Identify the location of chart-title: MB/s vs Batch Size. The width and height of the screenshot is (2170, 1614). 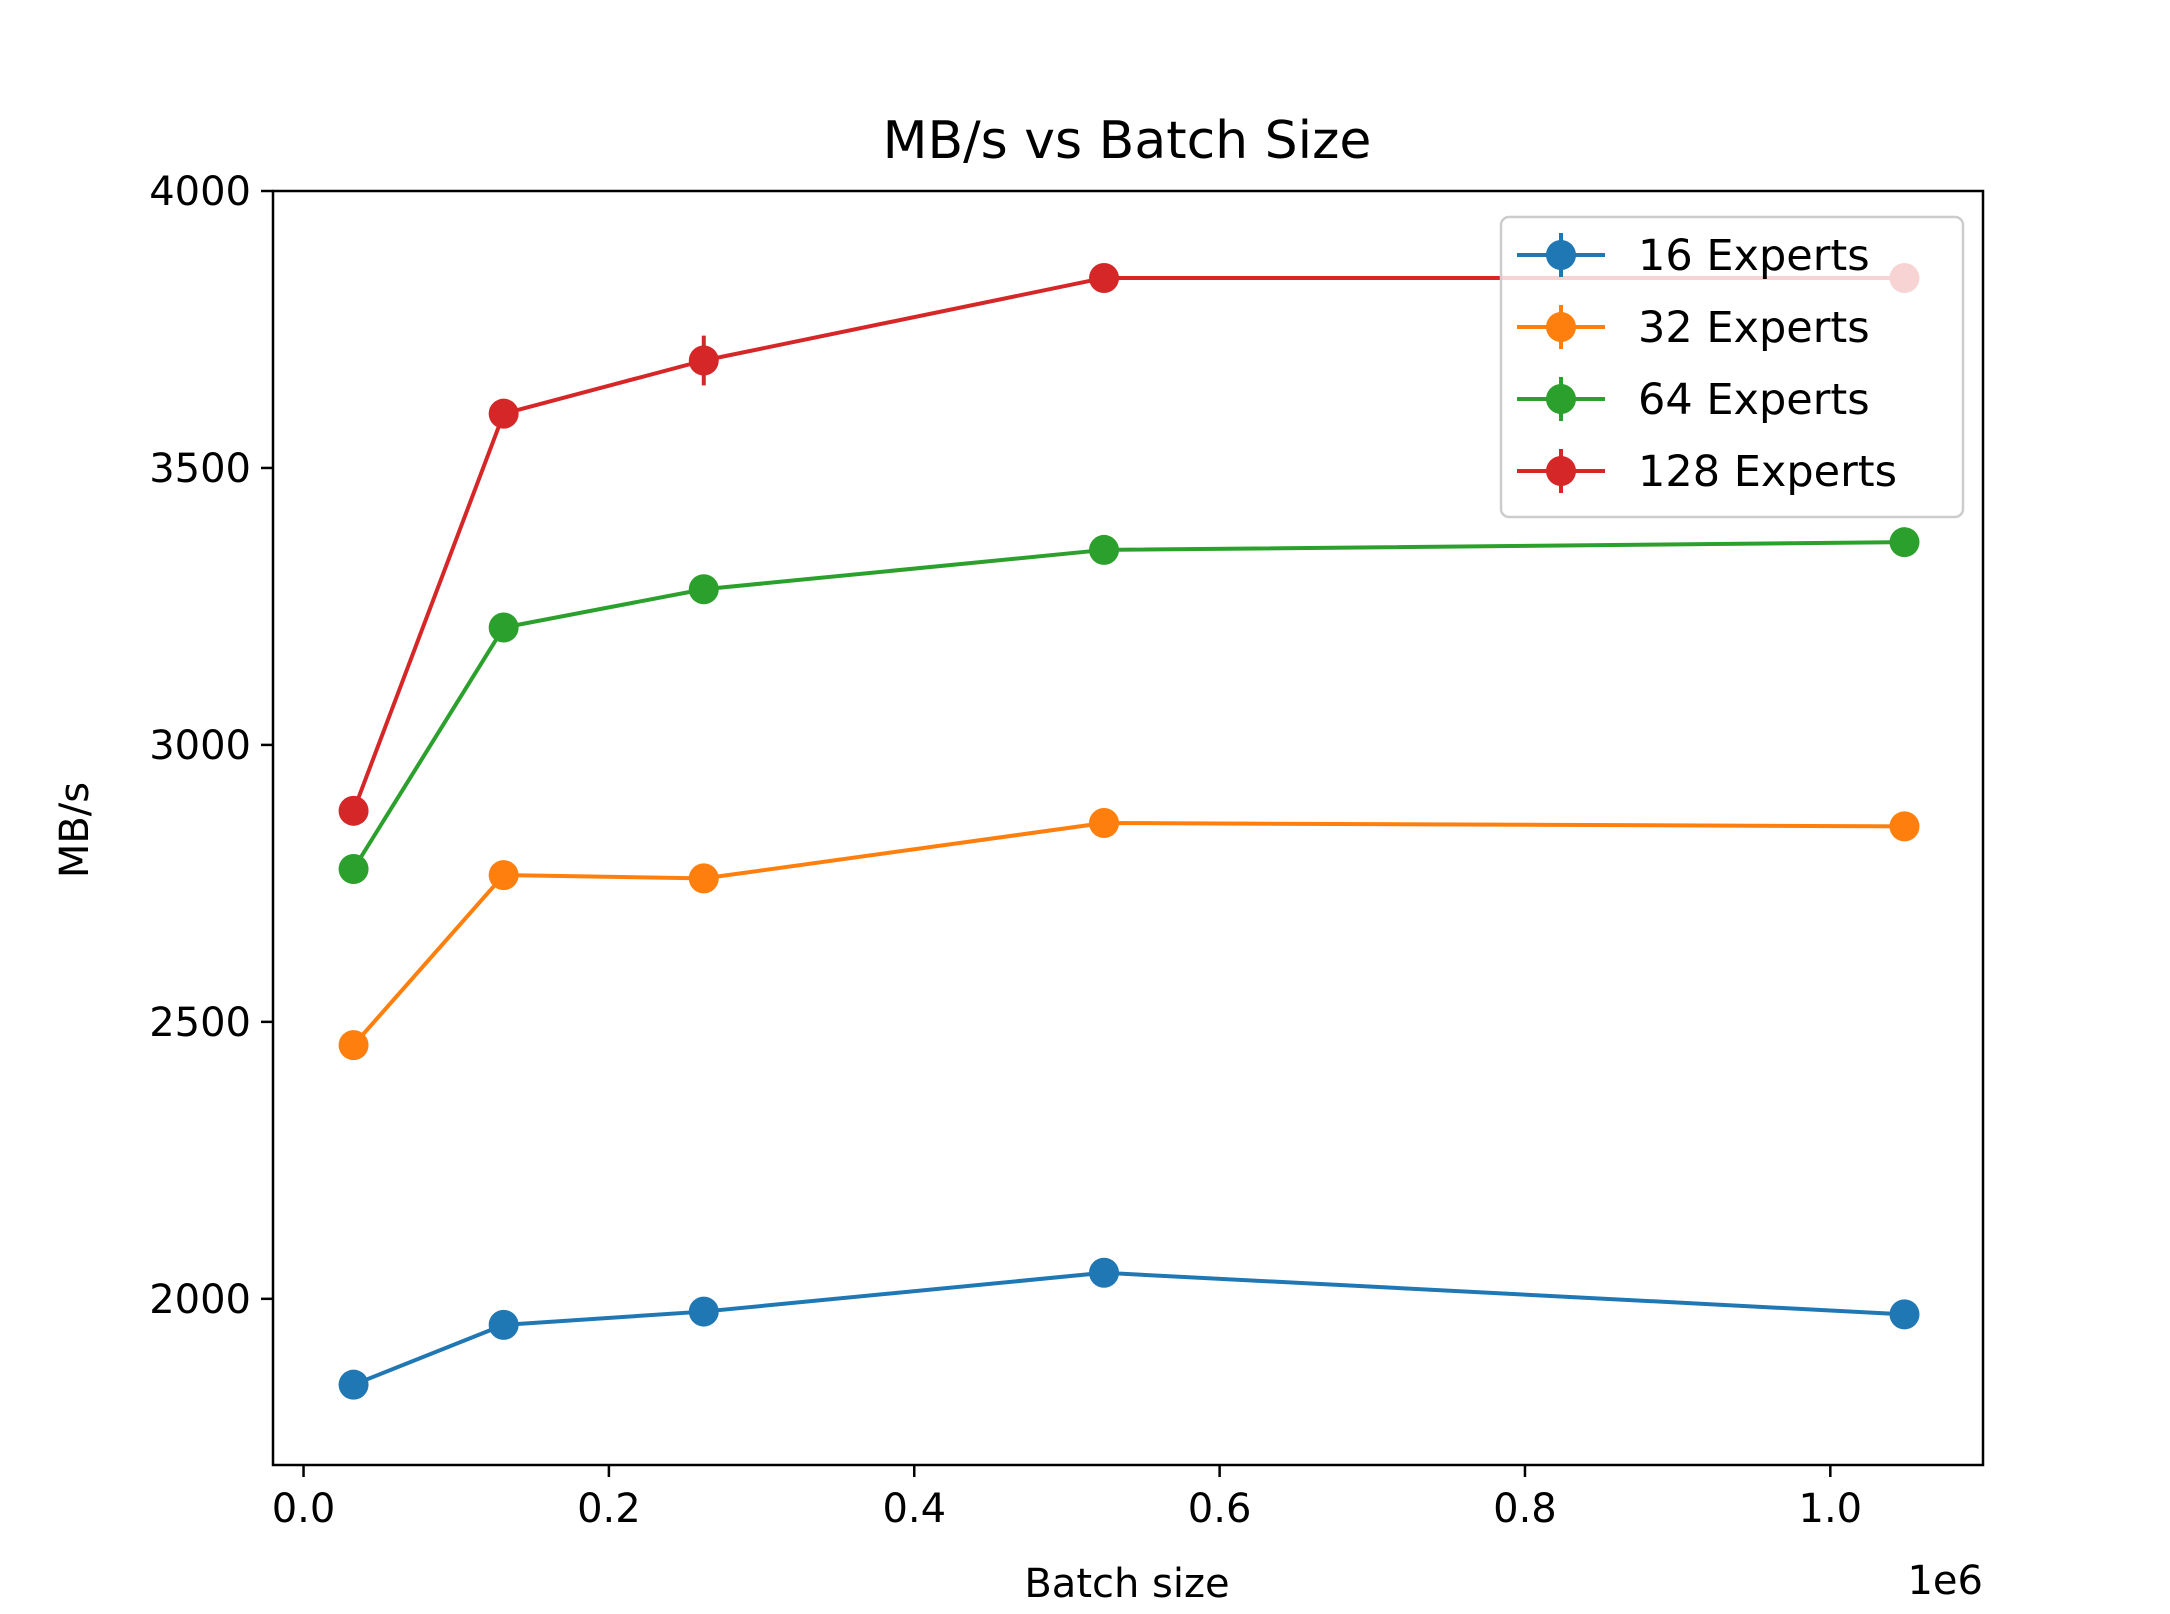
(1127, 141).